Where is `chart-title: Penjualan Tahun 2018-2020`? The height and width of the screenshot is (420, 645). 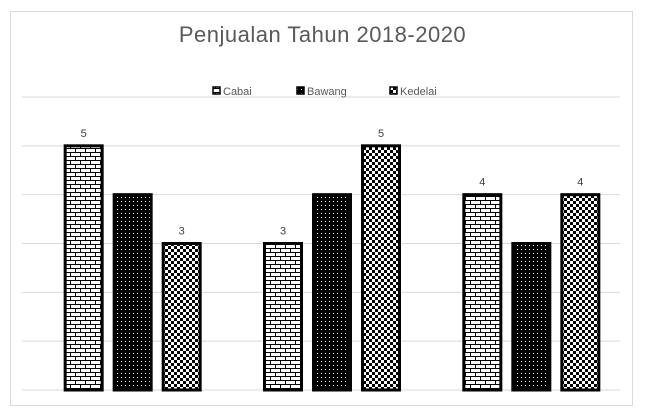 chart-title: Penjualan Tahun 2018-2020 is located at coordinates (322, 34).